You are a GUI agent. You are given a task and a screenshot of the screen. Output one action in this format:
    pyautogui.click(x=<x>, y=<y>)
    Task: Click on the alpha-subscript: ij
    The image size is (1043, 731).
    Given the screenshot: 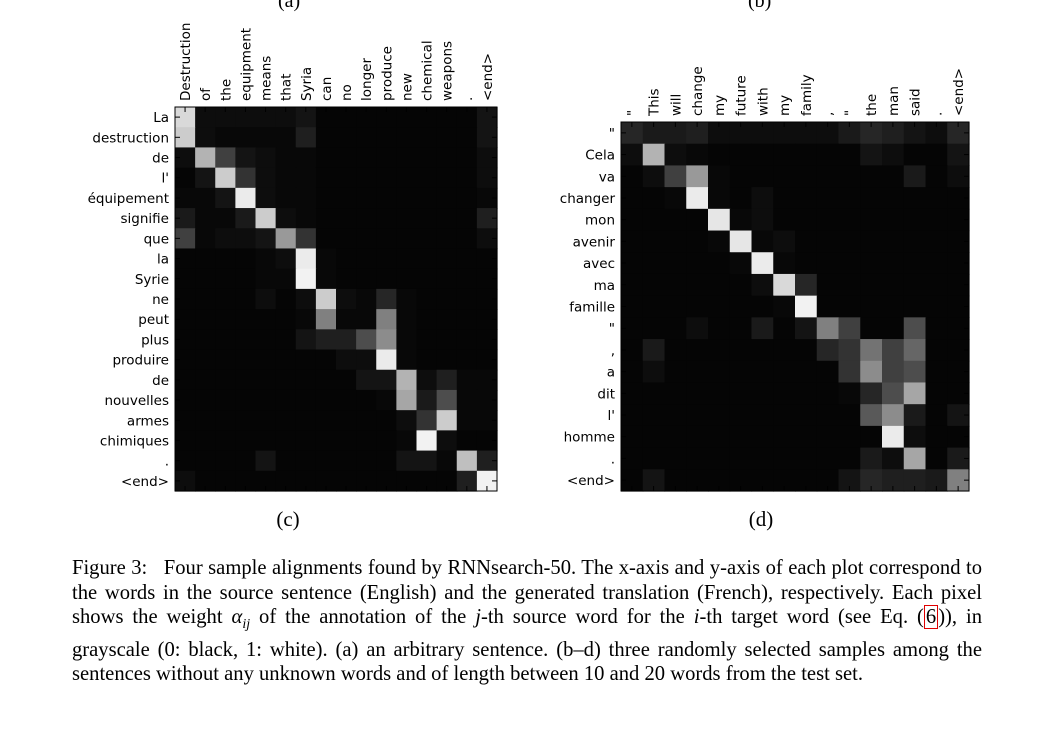 What is the action you would take?
    pyautogui.click(x=246, y=625)
    